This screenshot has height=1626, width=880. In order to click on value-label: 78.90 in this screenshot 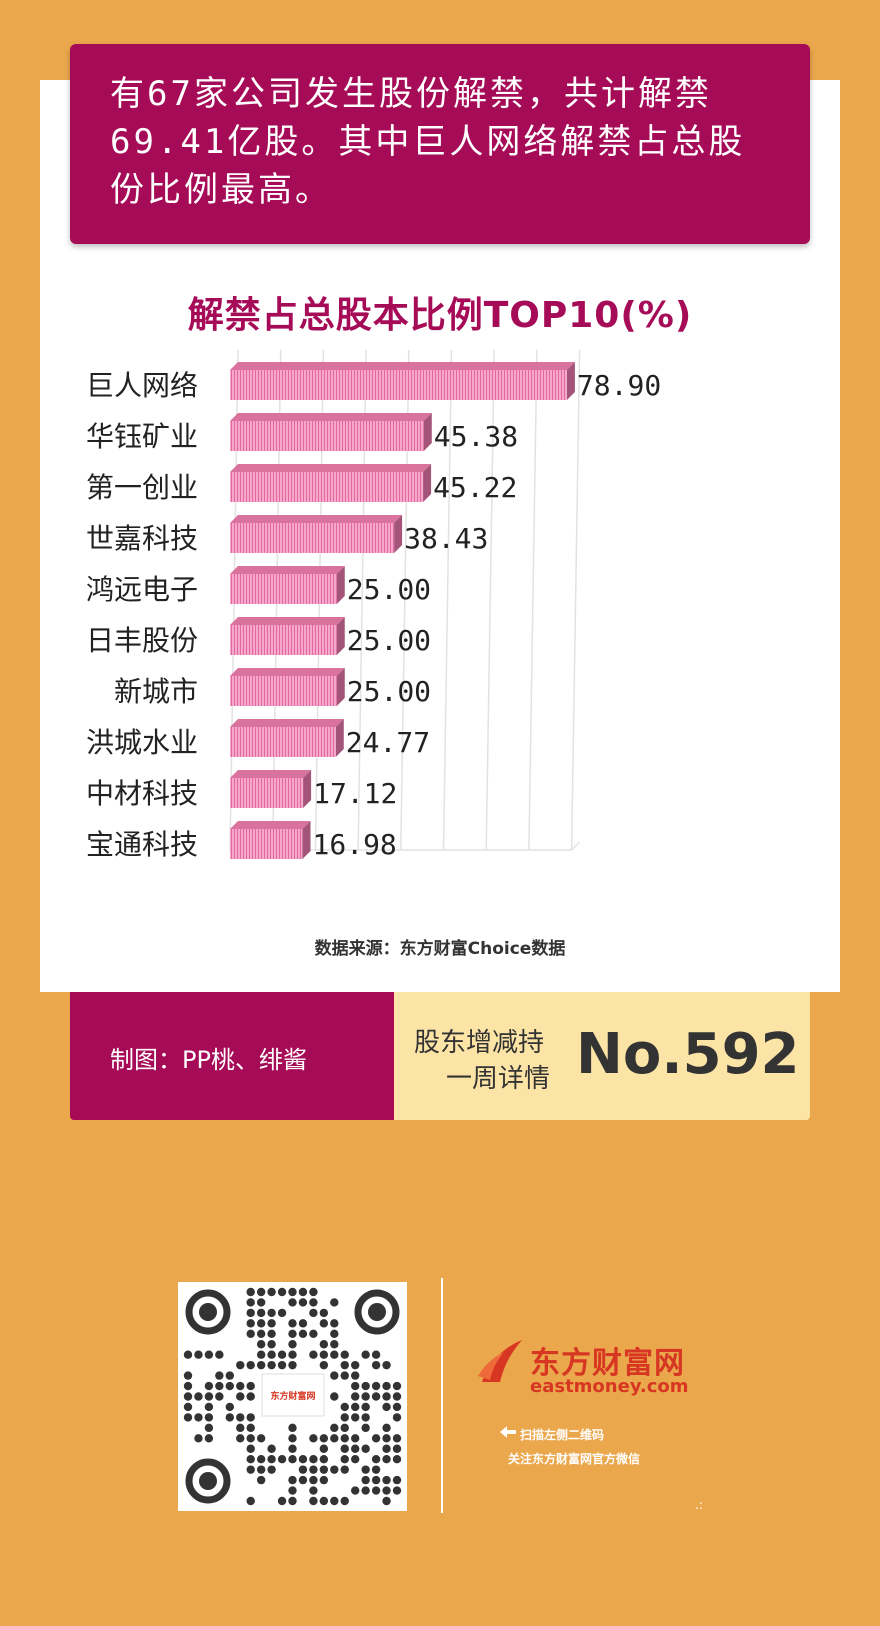, I will do `click(619, 385)`.